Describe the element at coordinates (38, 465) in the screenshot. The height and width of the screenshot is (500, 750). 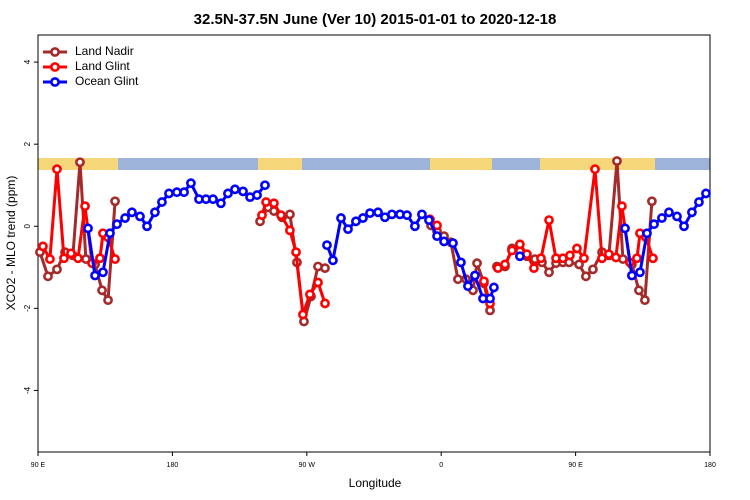
I see `x-tick-label: 90 E` at that location.